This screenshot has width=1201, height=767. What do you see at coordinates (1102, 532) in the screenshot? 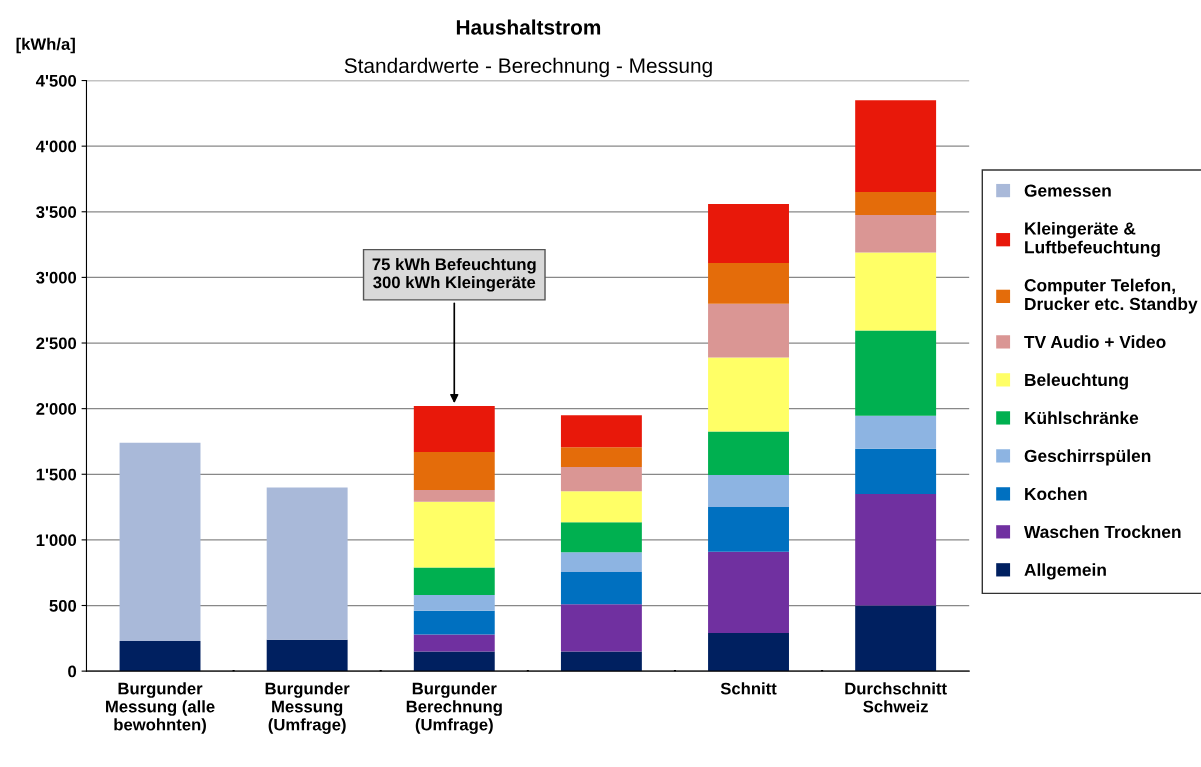
I see `legend-label: Waschen Trocknen` at bounding box center [1102, 532].